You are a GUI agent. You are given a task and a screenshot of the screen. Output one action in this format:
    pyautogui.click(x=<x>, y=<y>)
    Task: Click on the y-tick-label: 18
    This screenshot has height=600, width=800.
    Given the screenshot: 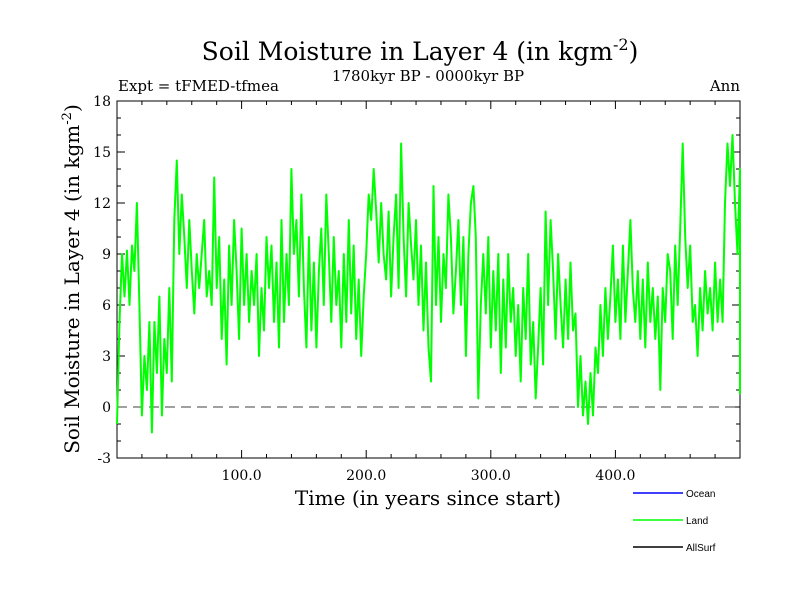 What is the action you would take?
    pyautogui.click(x=102, y=102)
    